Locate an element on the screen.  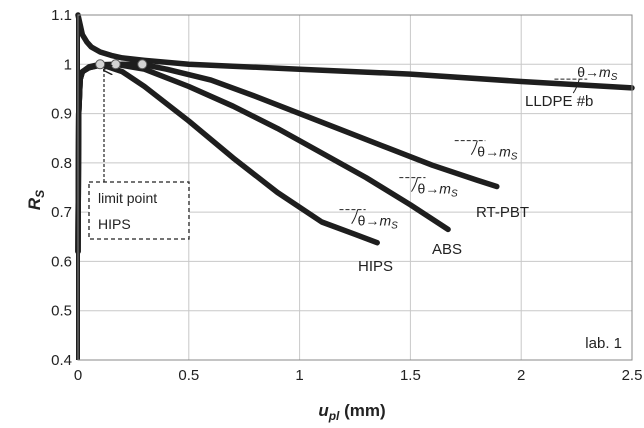
x-tick-label: 0 is located at coordinates (78, 375).